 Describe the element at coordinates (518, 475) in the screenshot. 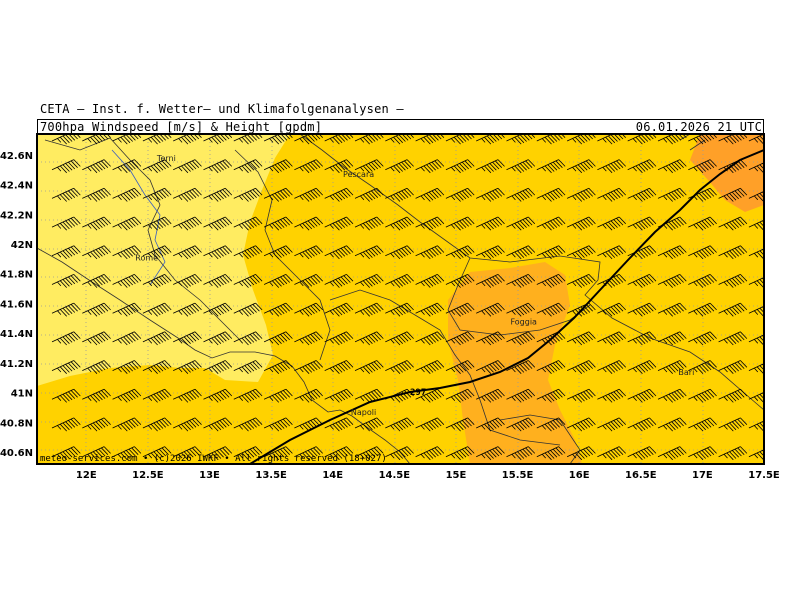

I see `lon-tick-label: 15.5E` at that location.